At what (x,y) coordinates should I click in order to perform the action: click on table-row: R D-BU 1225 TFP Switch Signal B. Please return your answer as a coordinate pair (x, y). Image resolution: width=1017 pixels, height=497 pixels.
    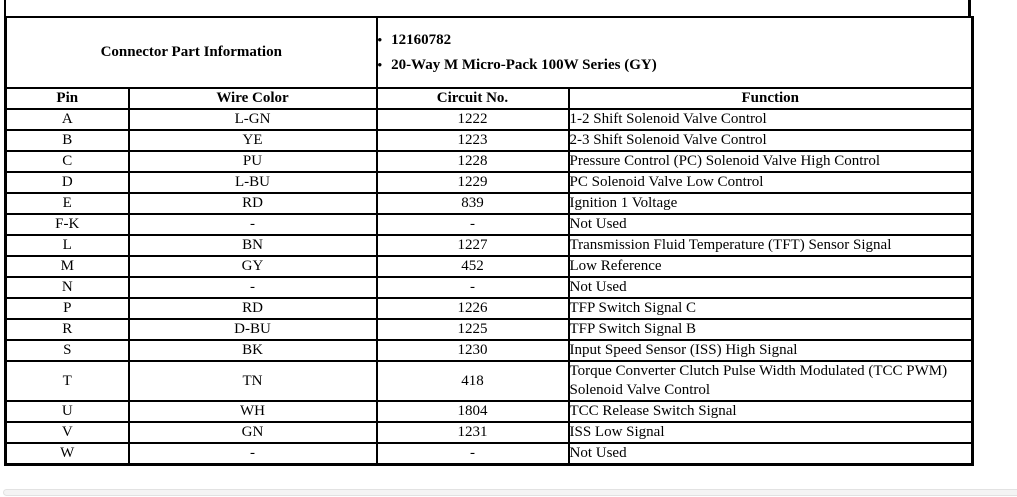
    Looking at the image, I should click on (489, 329).